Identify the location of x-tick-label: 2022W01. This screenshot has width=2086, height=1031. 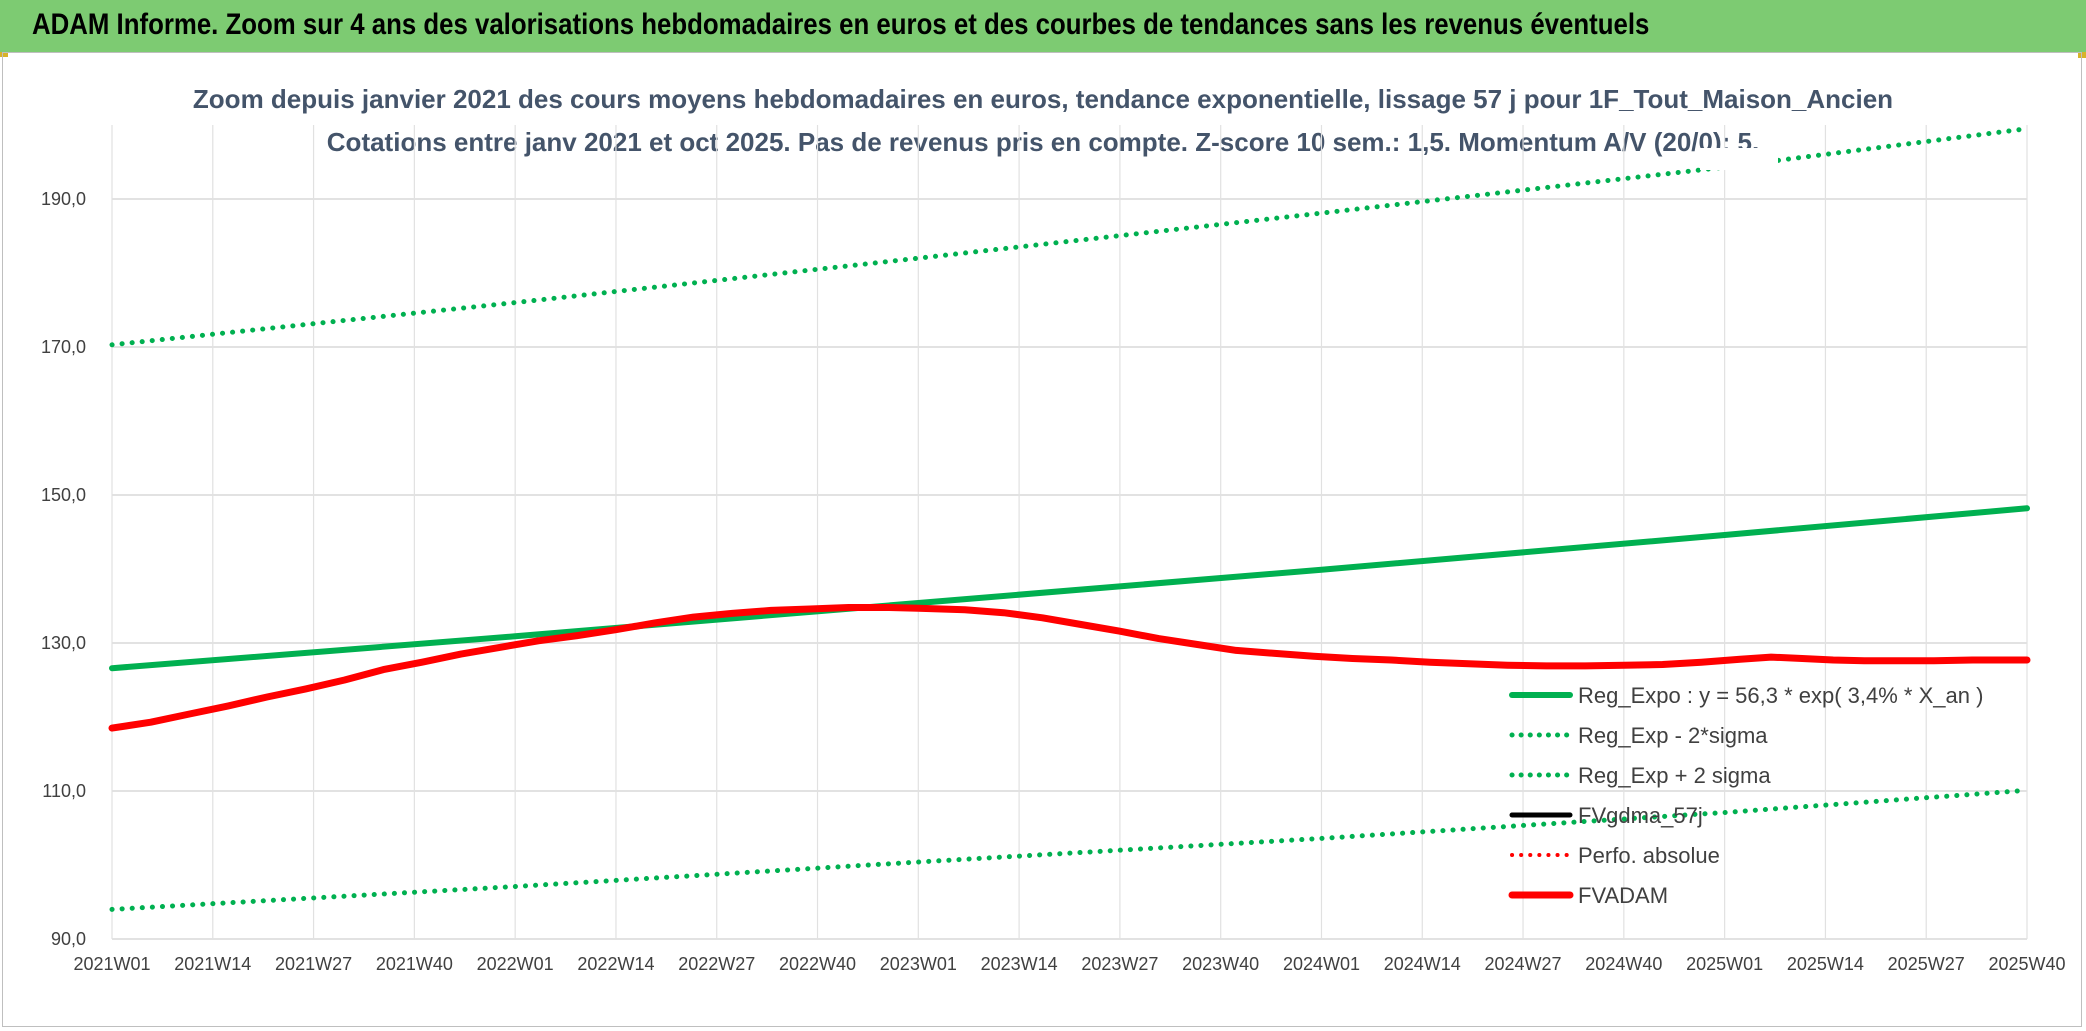
(515, 964).